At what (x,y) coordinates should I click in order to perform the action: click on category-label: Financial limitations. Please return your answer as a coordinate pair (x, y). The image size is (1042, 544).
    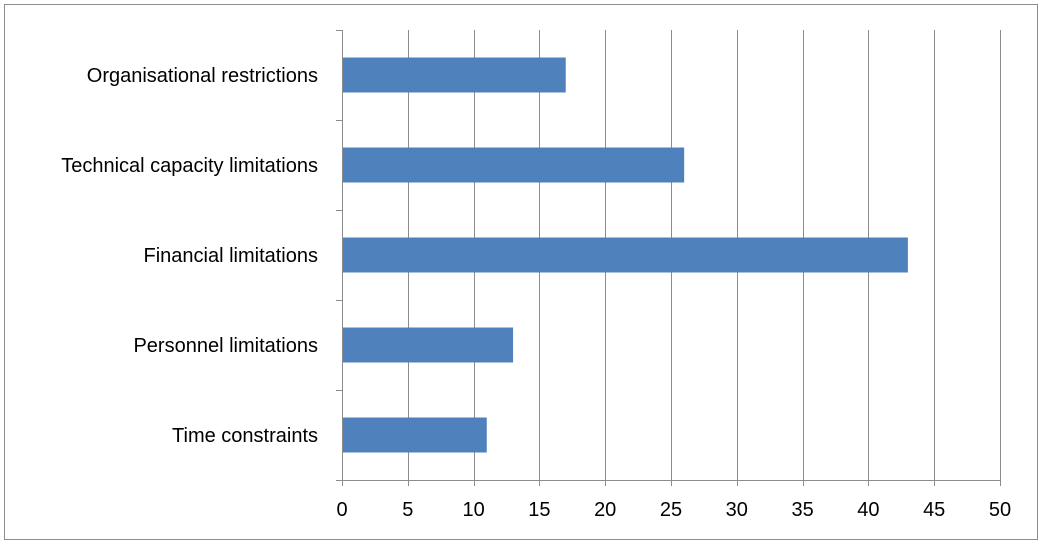
    Looking at the image, I should click on (230, 256).